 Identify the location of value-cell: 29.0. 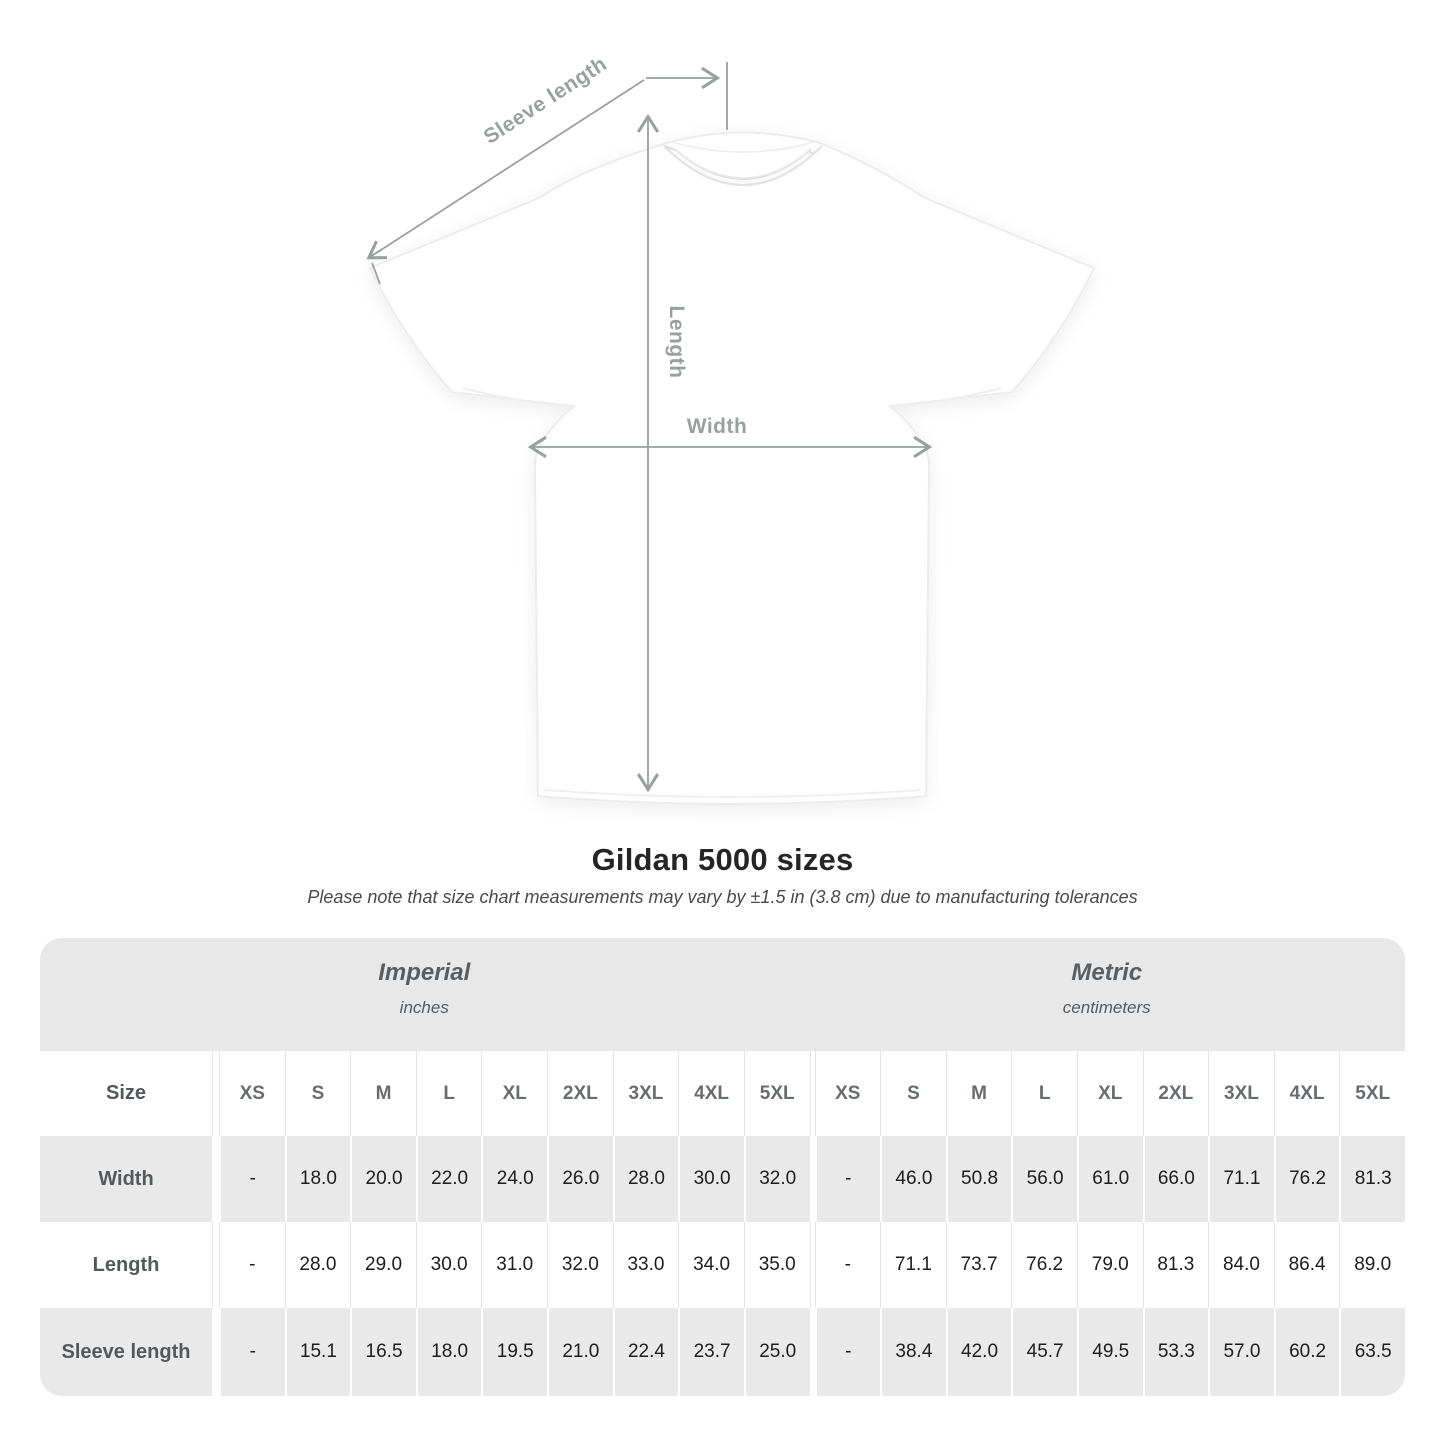
(383, 1265).